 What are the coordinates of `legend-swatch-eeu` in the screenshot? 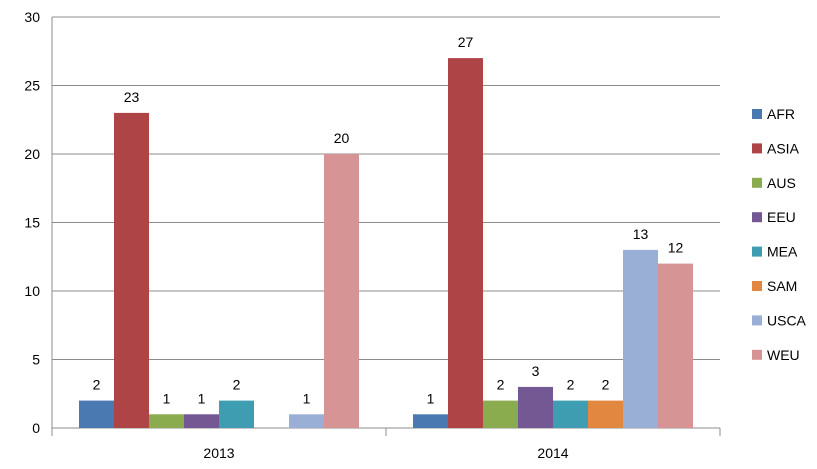 It's located at (757, 217).